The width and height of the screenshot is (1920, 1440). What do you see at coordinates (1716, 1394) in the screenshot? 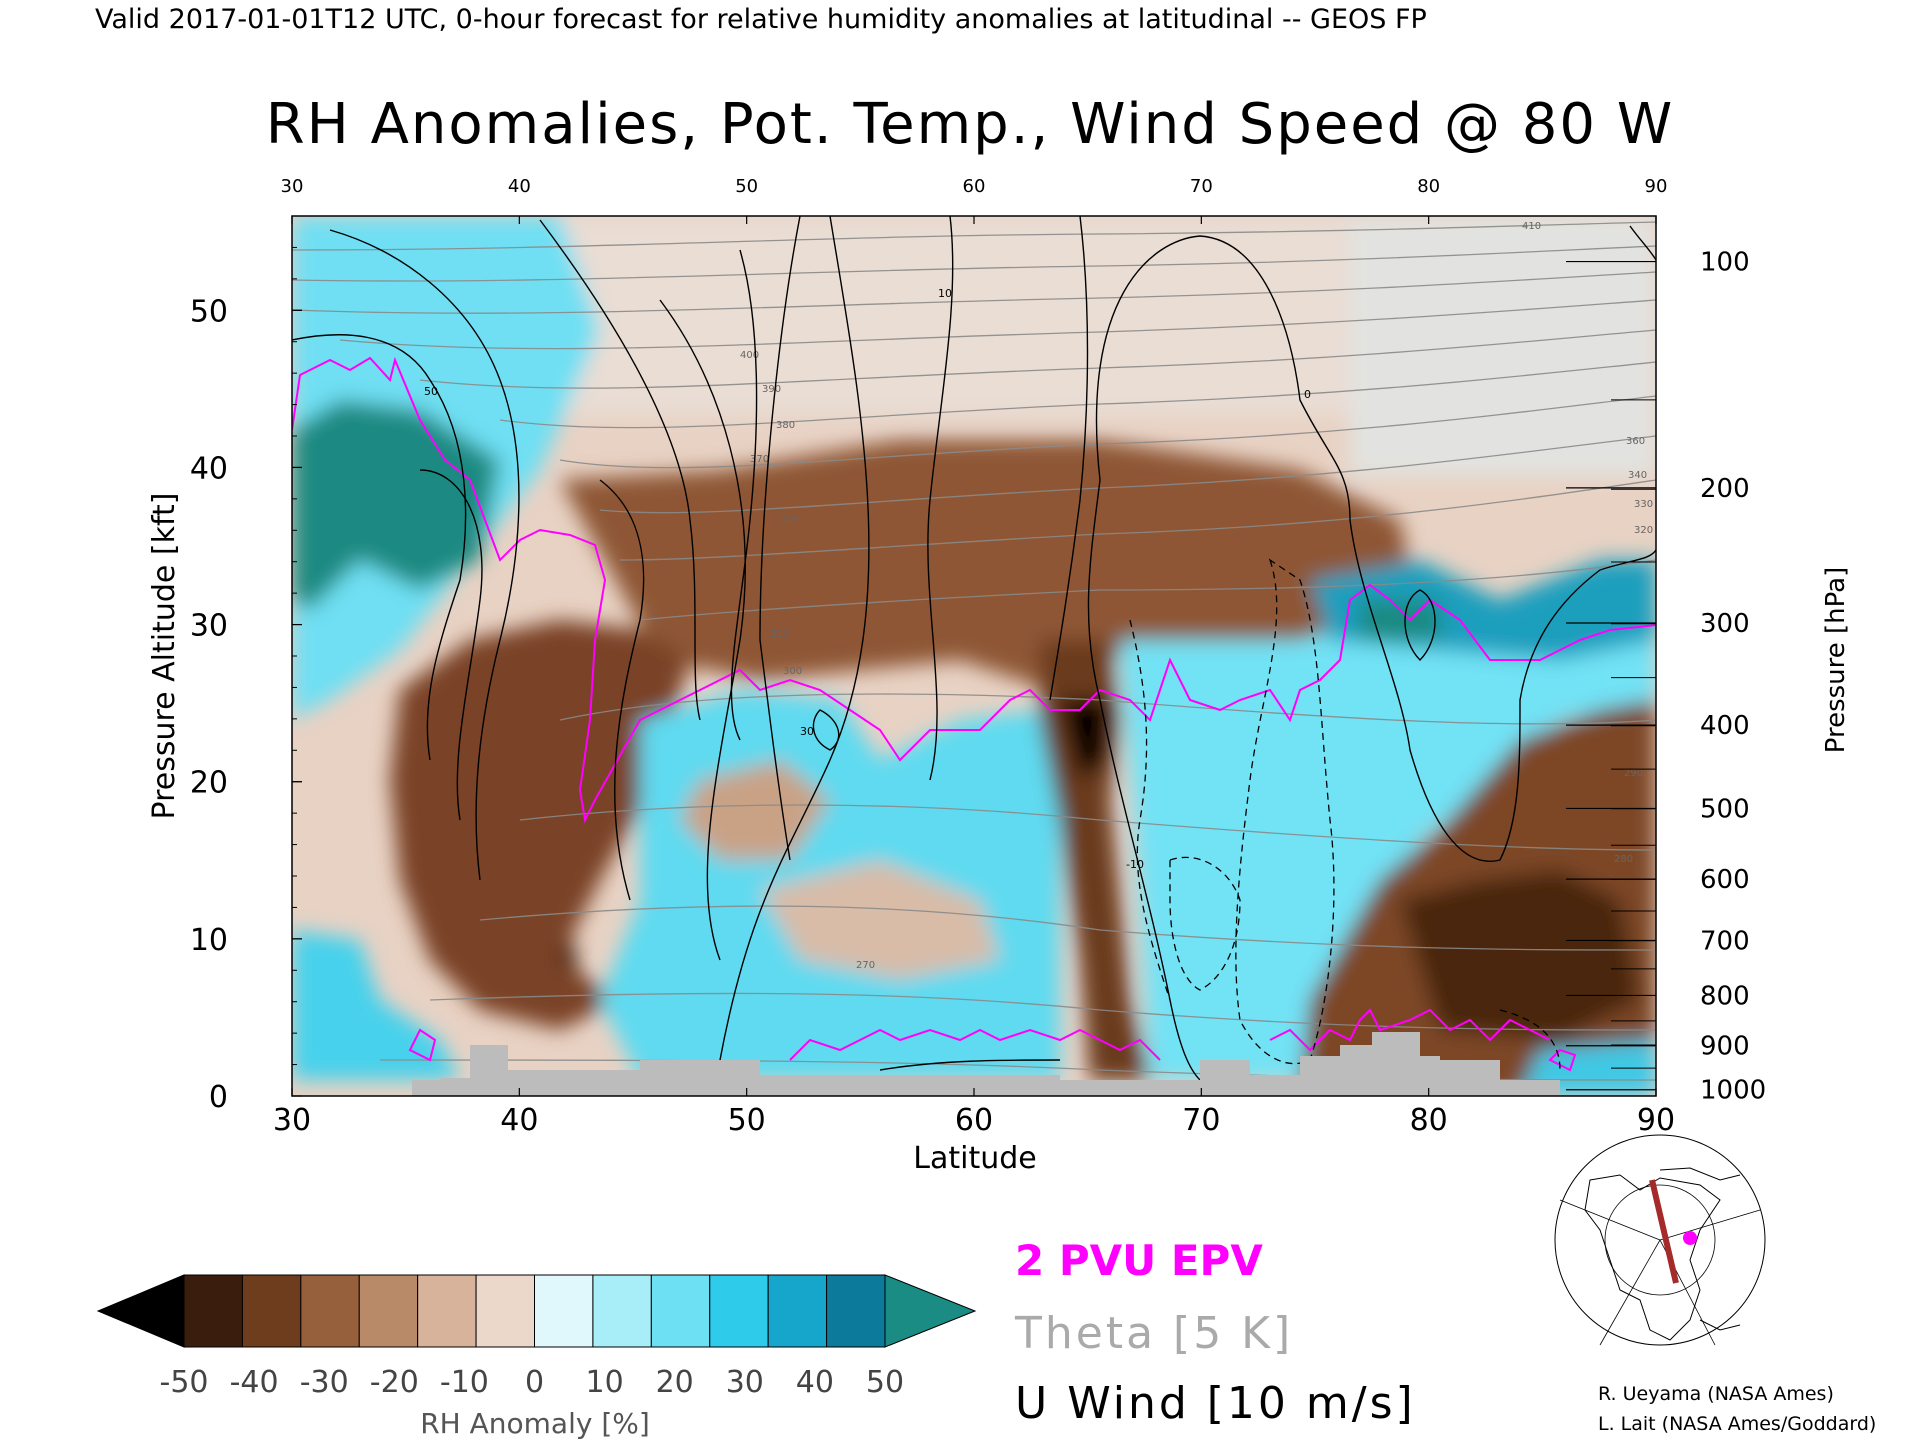
I see `credit-line-1: R. Ueyama (NASA Ames)` at bounding box center [1716, 1394].